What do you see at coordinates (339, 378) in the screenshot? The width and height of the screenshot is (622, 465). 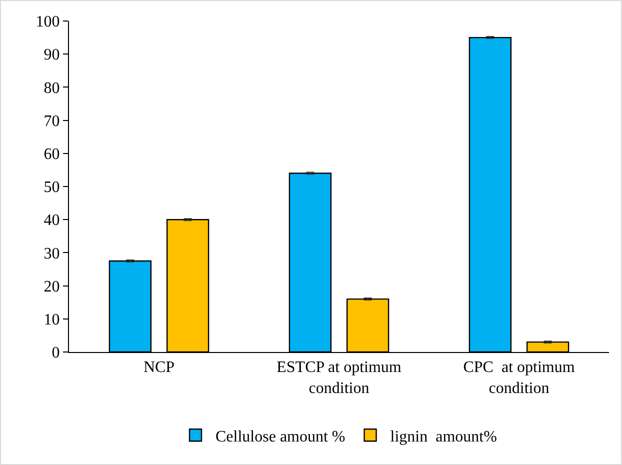 I see `x-tick-label: ESTCP at optimum condition` at bounding box center [339, 378].